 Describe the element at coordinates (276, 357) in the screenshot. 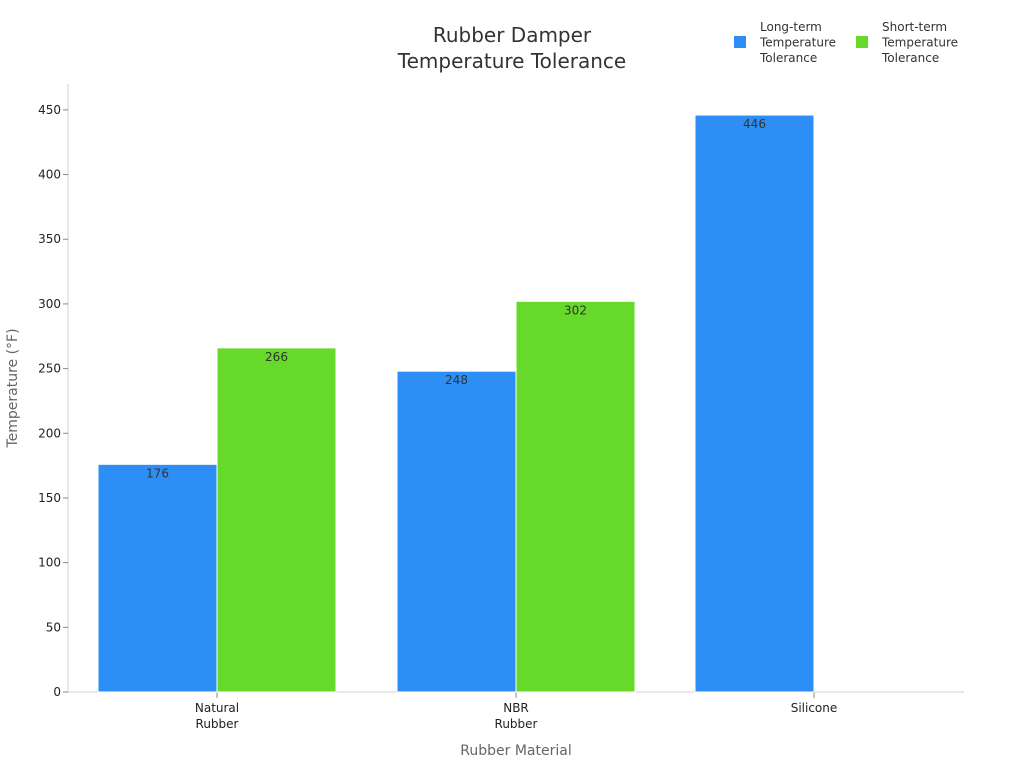

I see `bar-value-label: 266` at that location.